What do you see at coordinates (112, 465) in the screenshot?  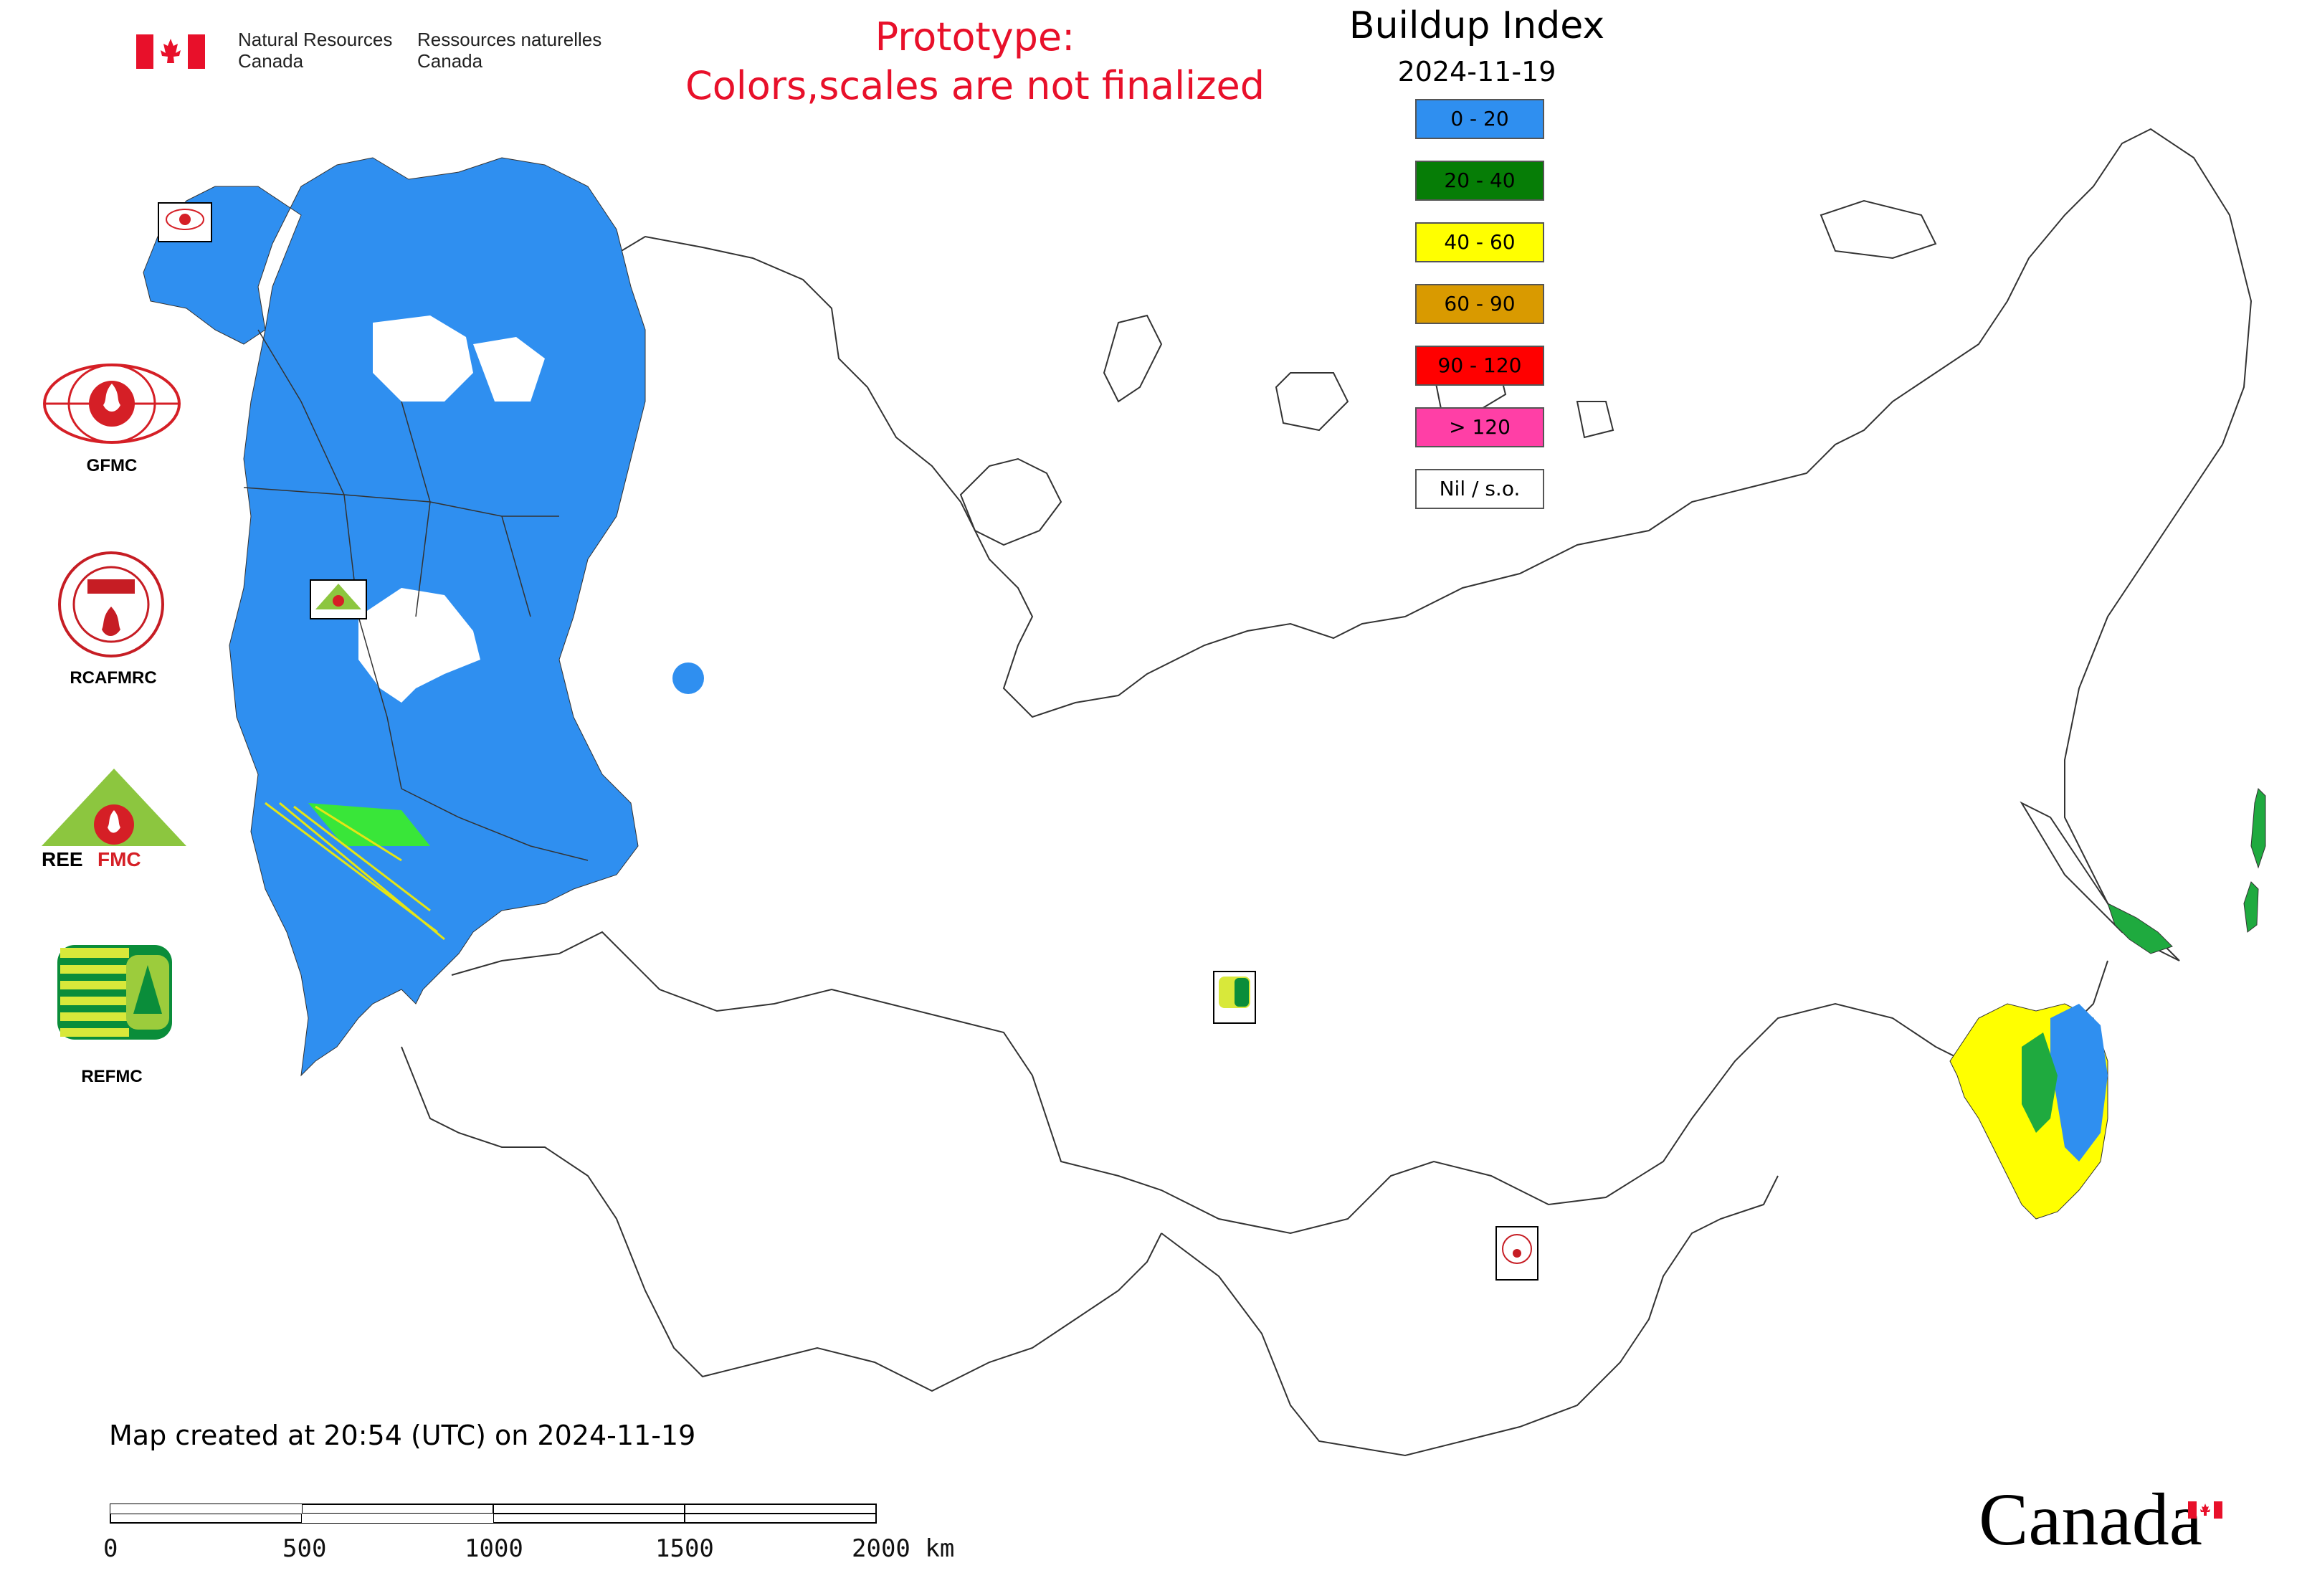 I see `org-label-gfmc: GFMC` at bounding box center [112, 465].